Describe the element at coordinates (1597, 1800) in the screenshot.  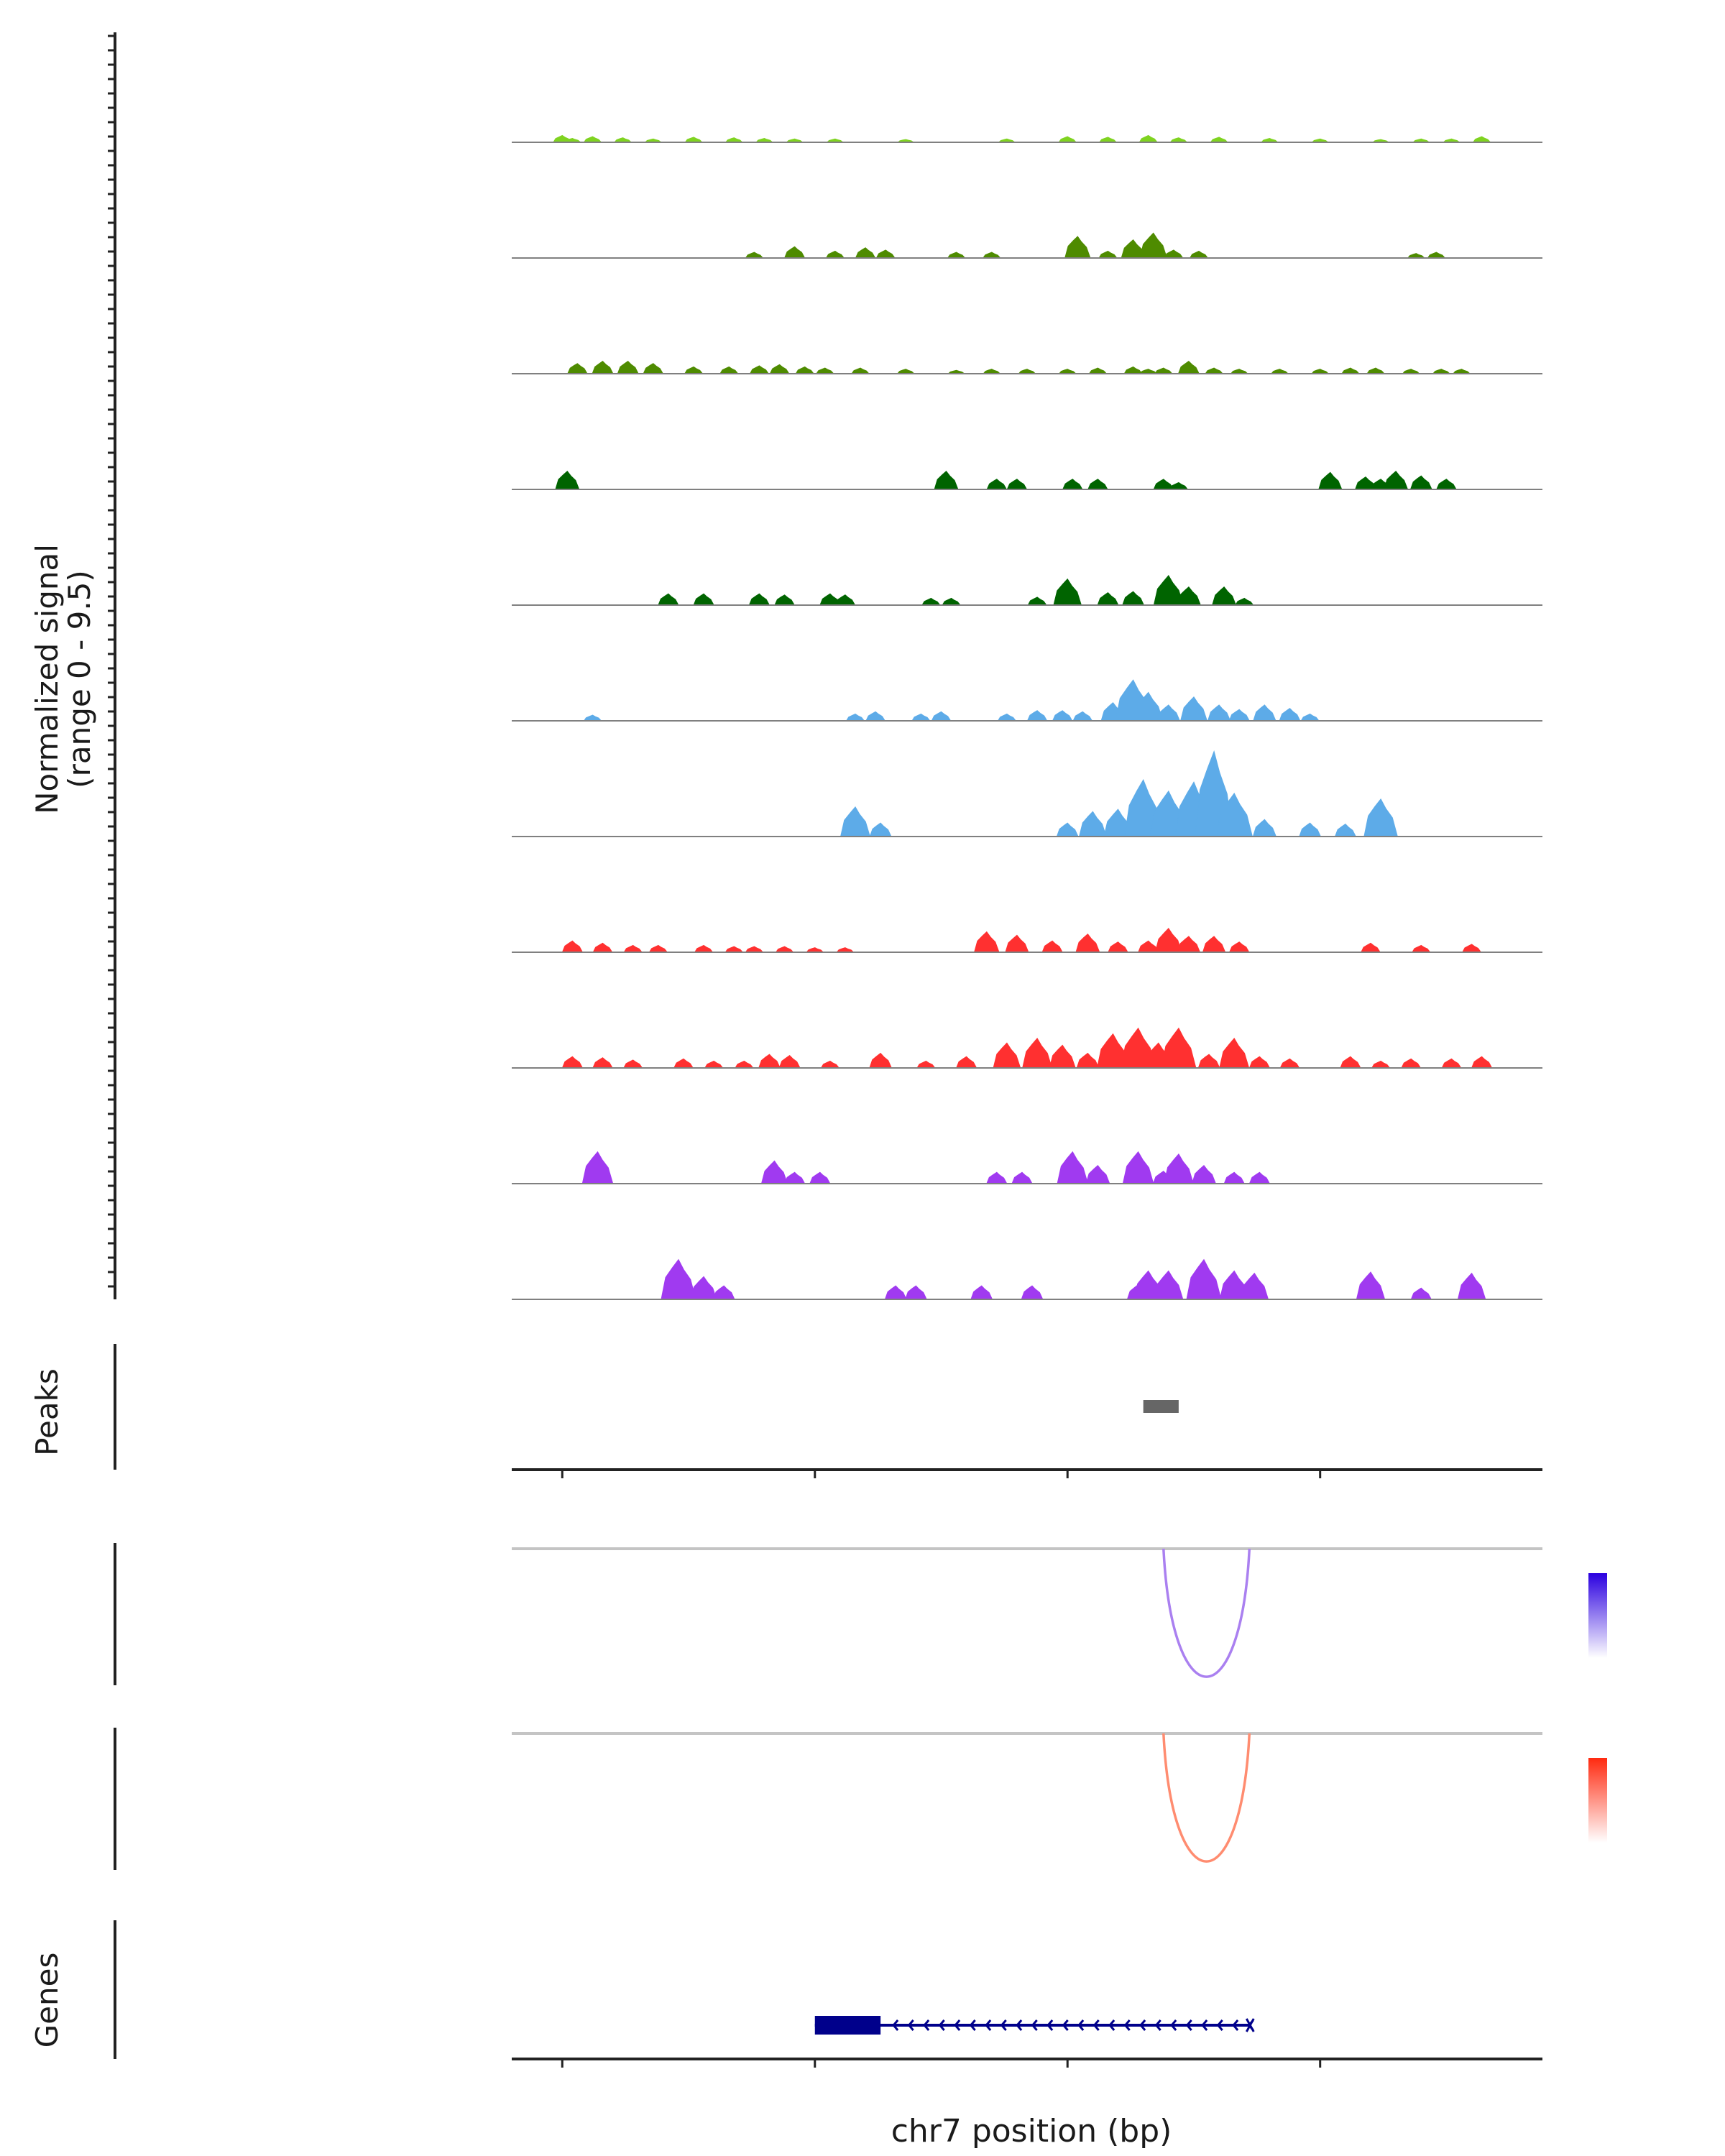
I see `ko-links-legend-colorbar` at that location.